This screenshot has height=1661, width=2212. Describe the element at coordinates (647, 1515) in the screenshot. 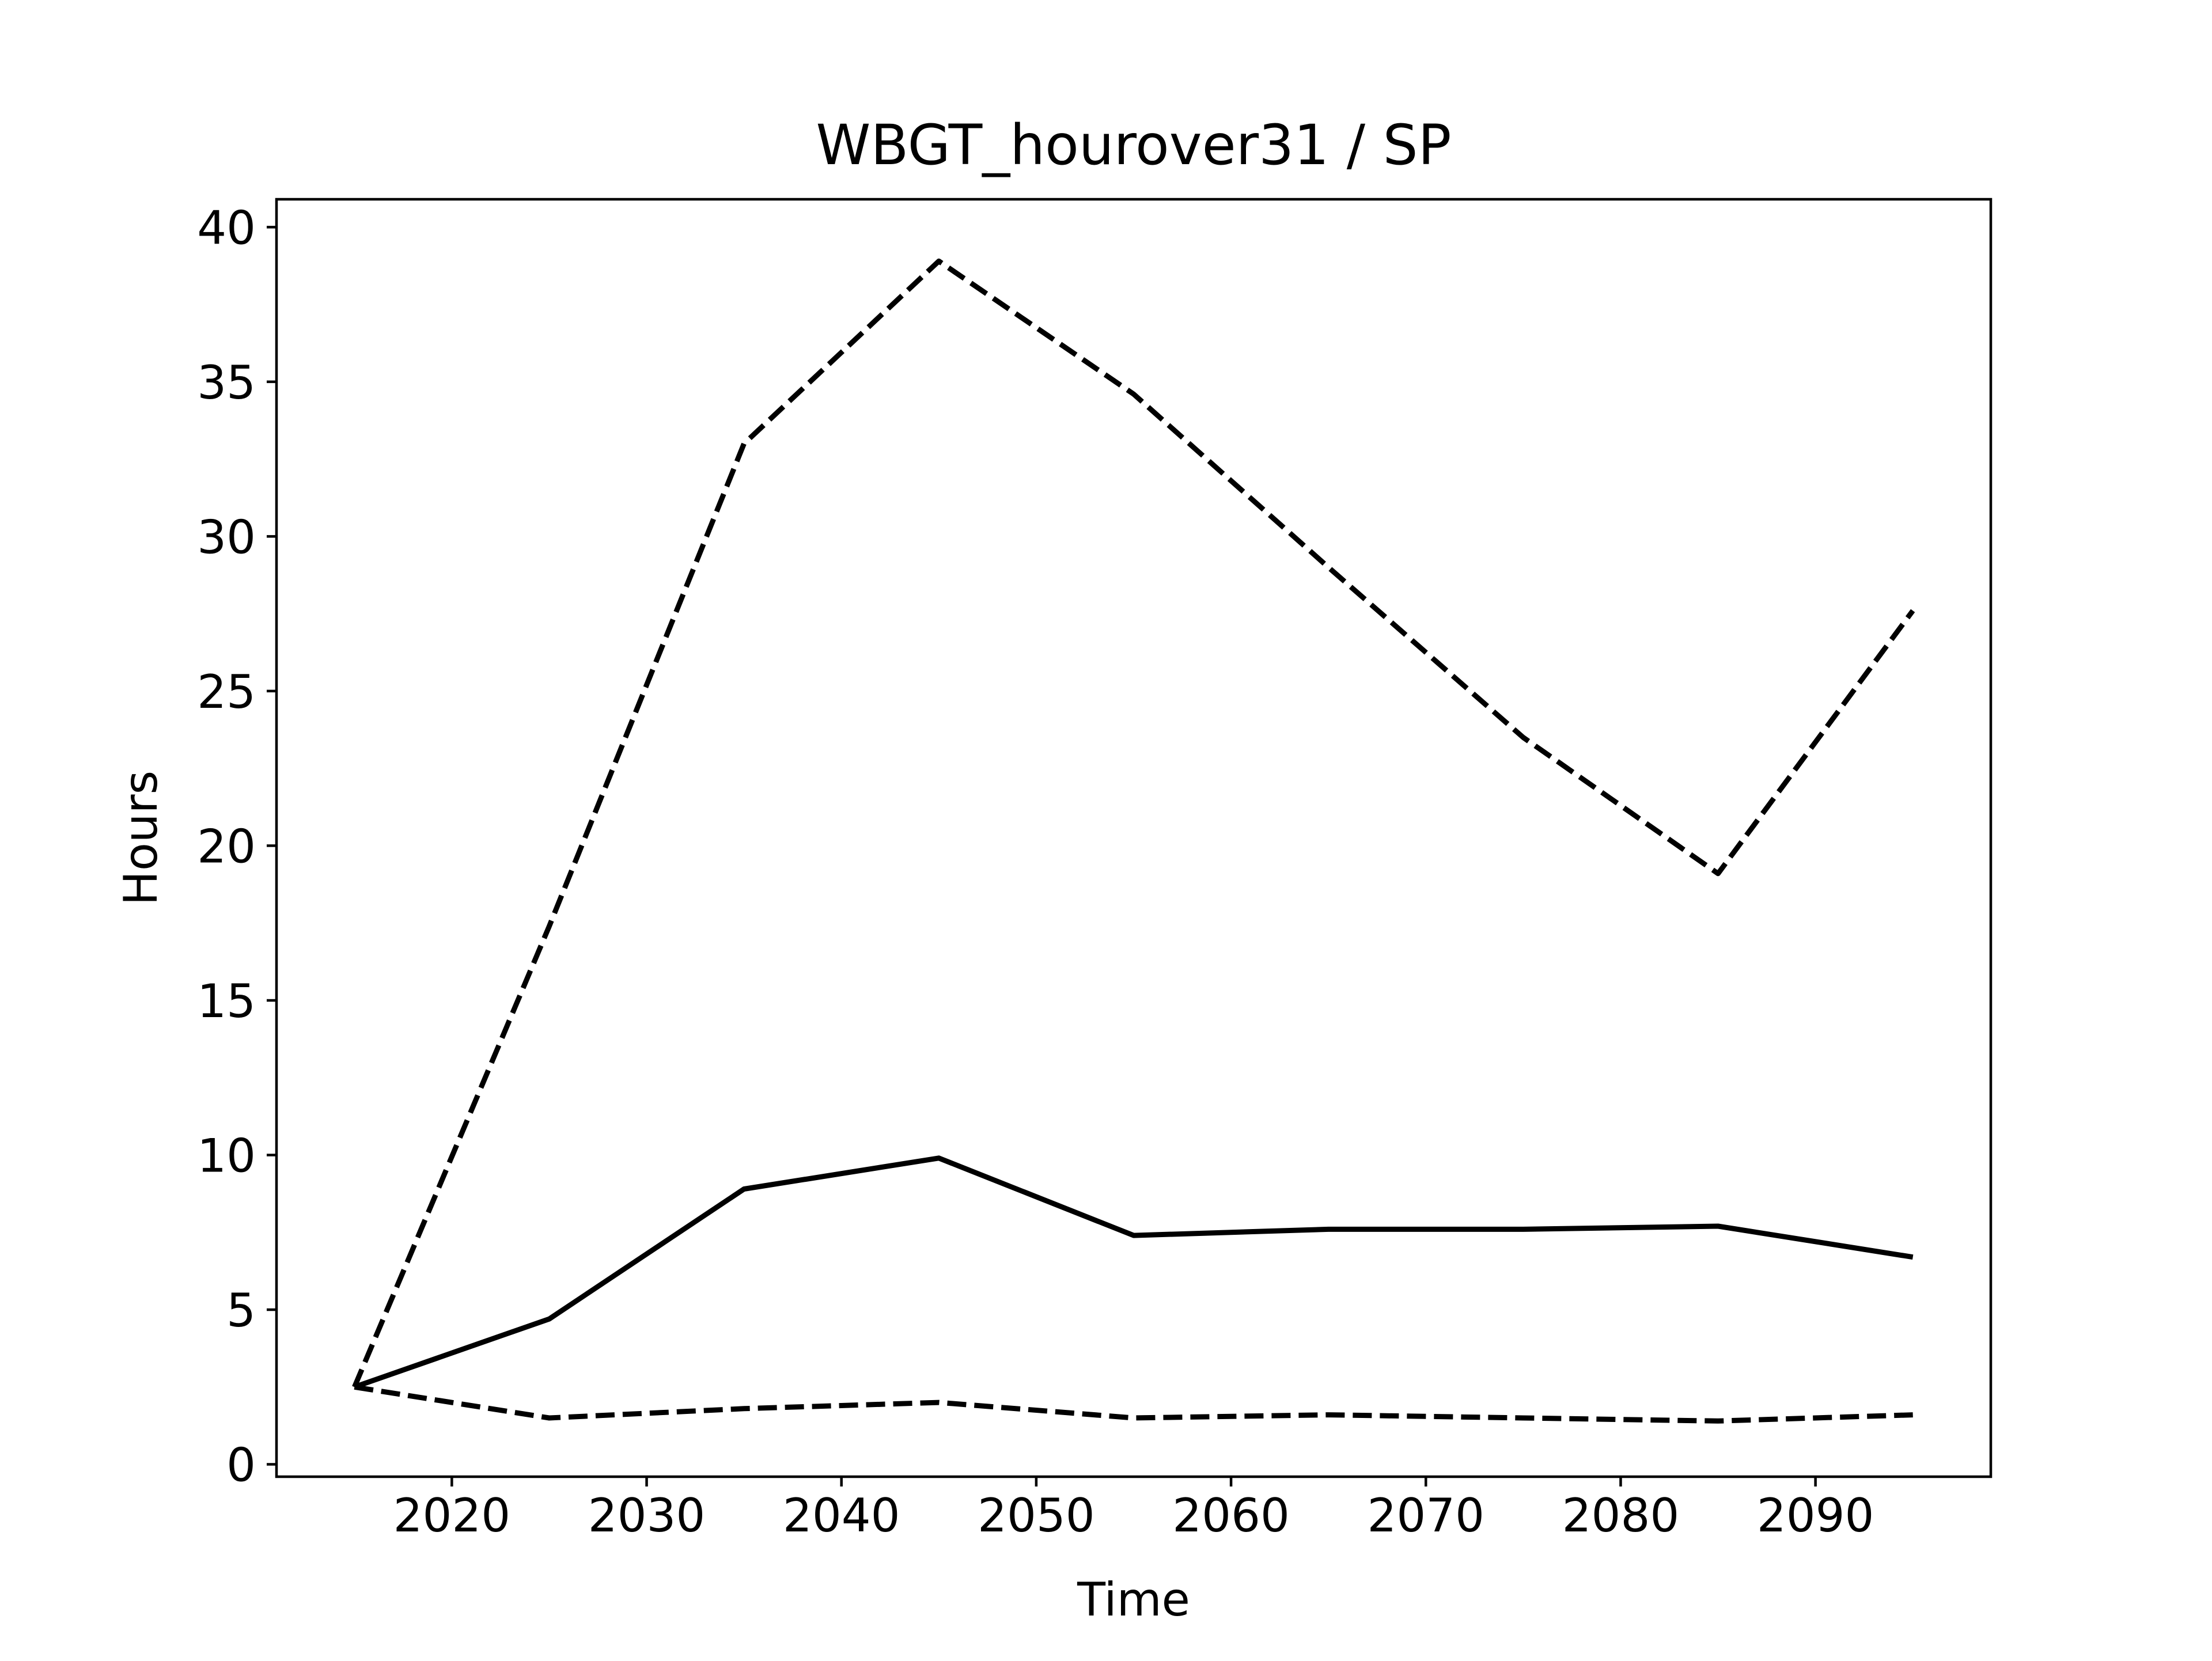

I see `x-tick-label: 2030` at that location.